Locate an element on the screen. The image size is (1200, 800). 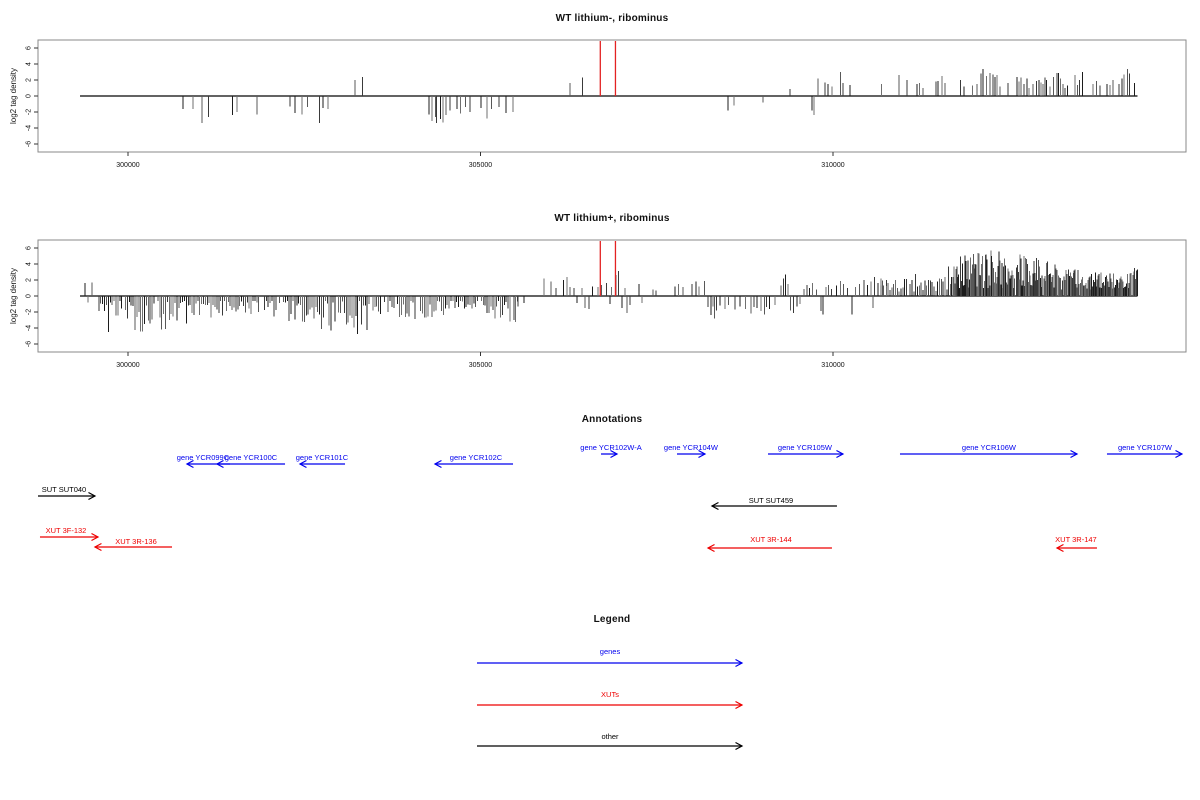
legend-label-genes: genes is located at coordinates (610, 651).